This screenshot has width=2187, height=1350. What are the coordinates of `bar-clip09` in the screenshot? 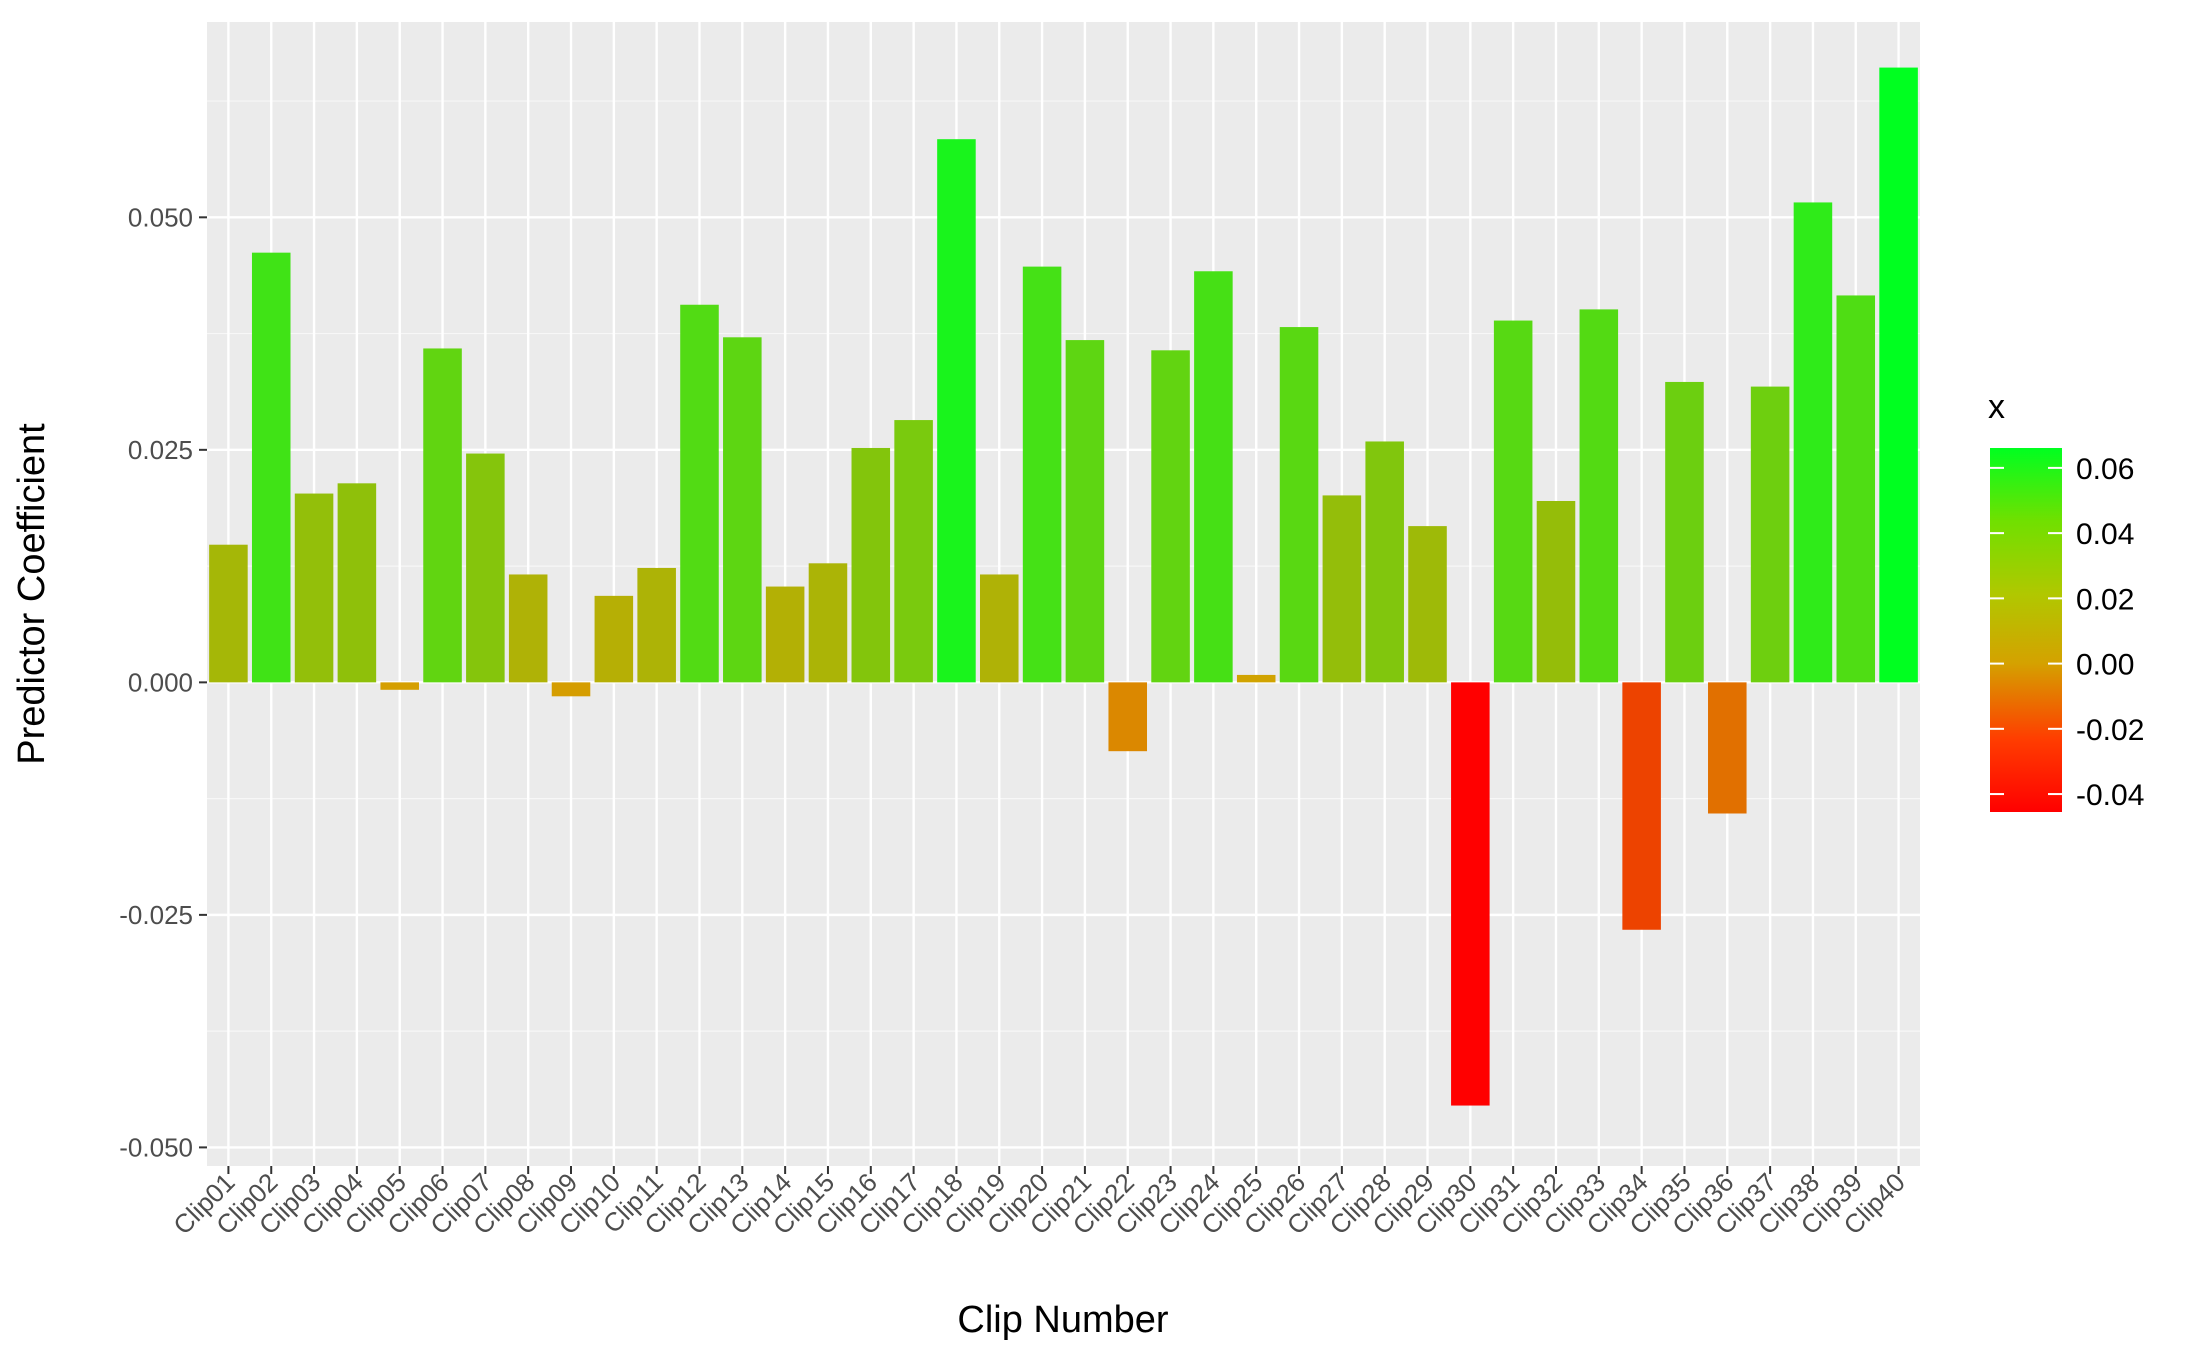 It's located at (571, 689).